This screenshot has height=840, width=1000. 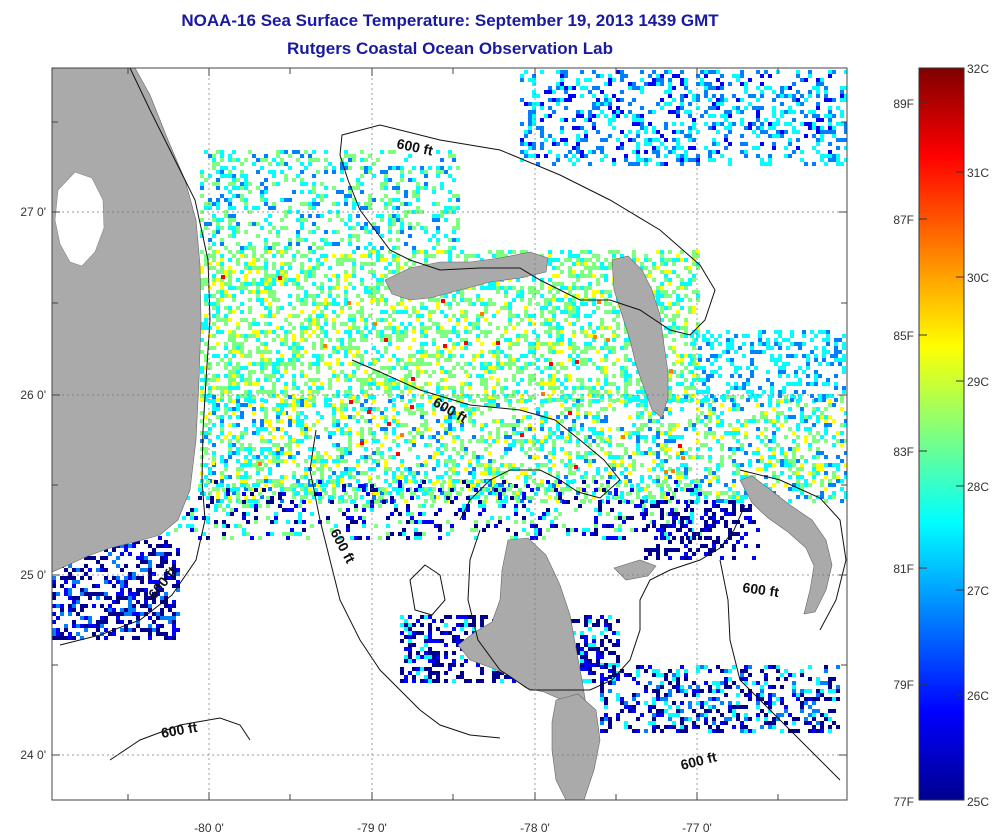 I want to click on lake-okeechobee, so click(x=79, y=219).